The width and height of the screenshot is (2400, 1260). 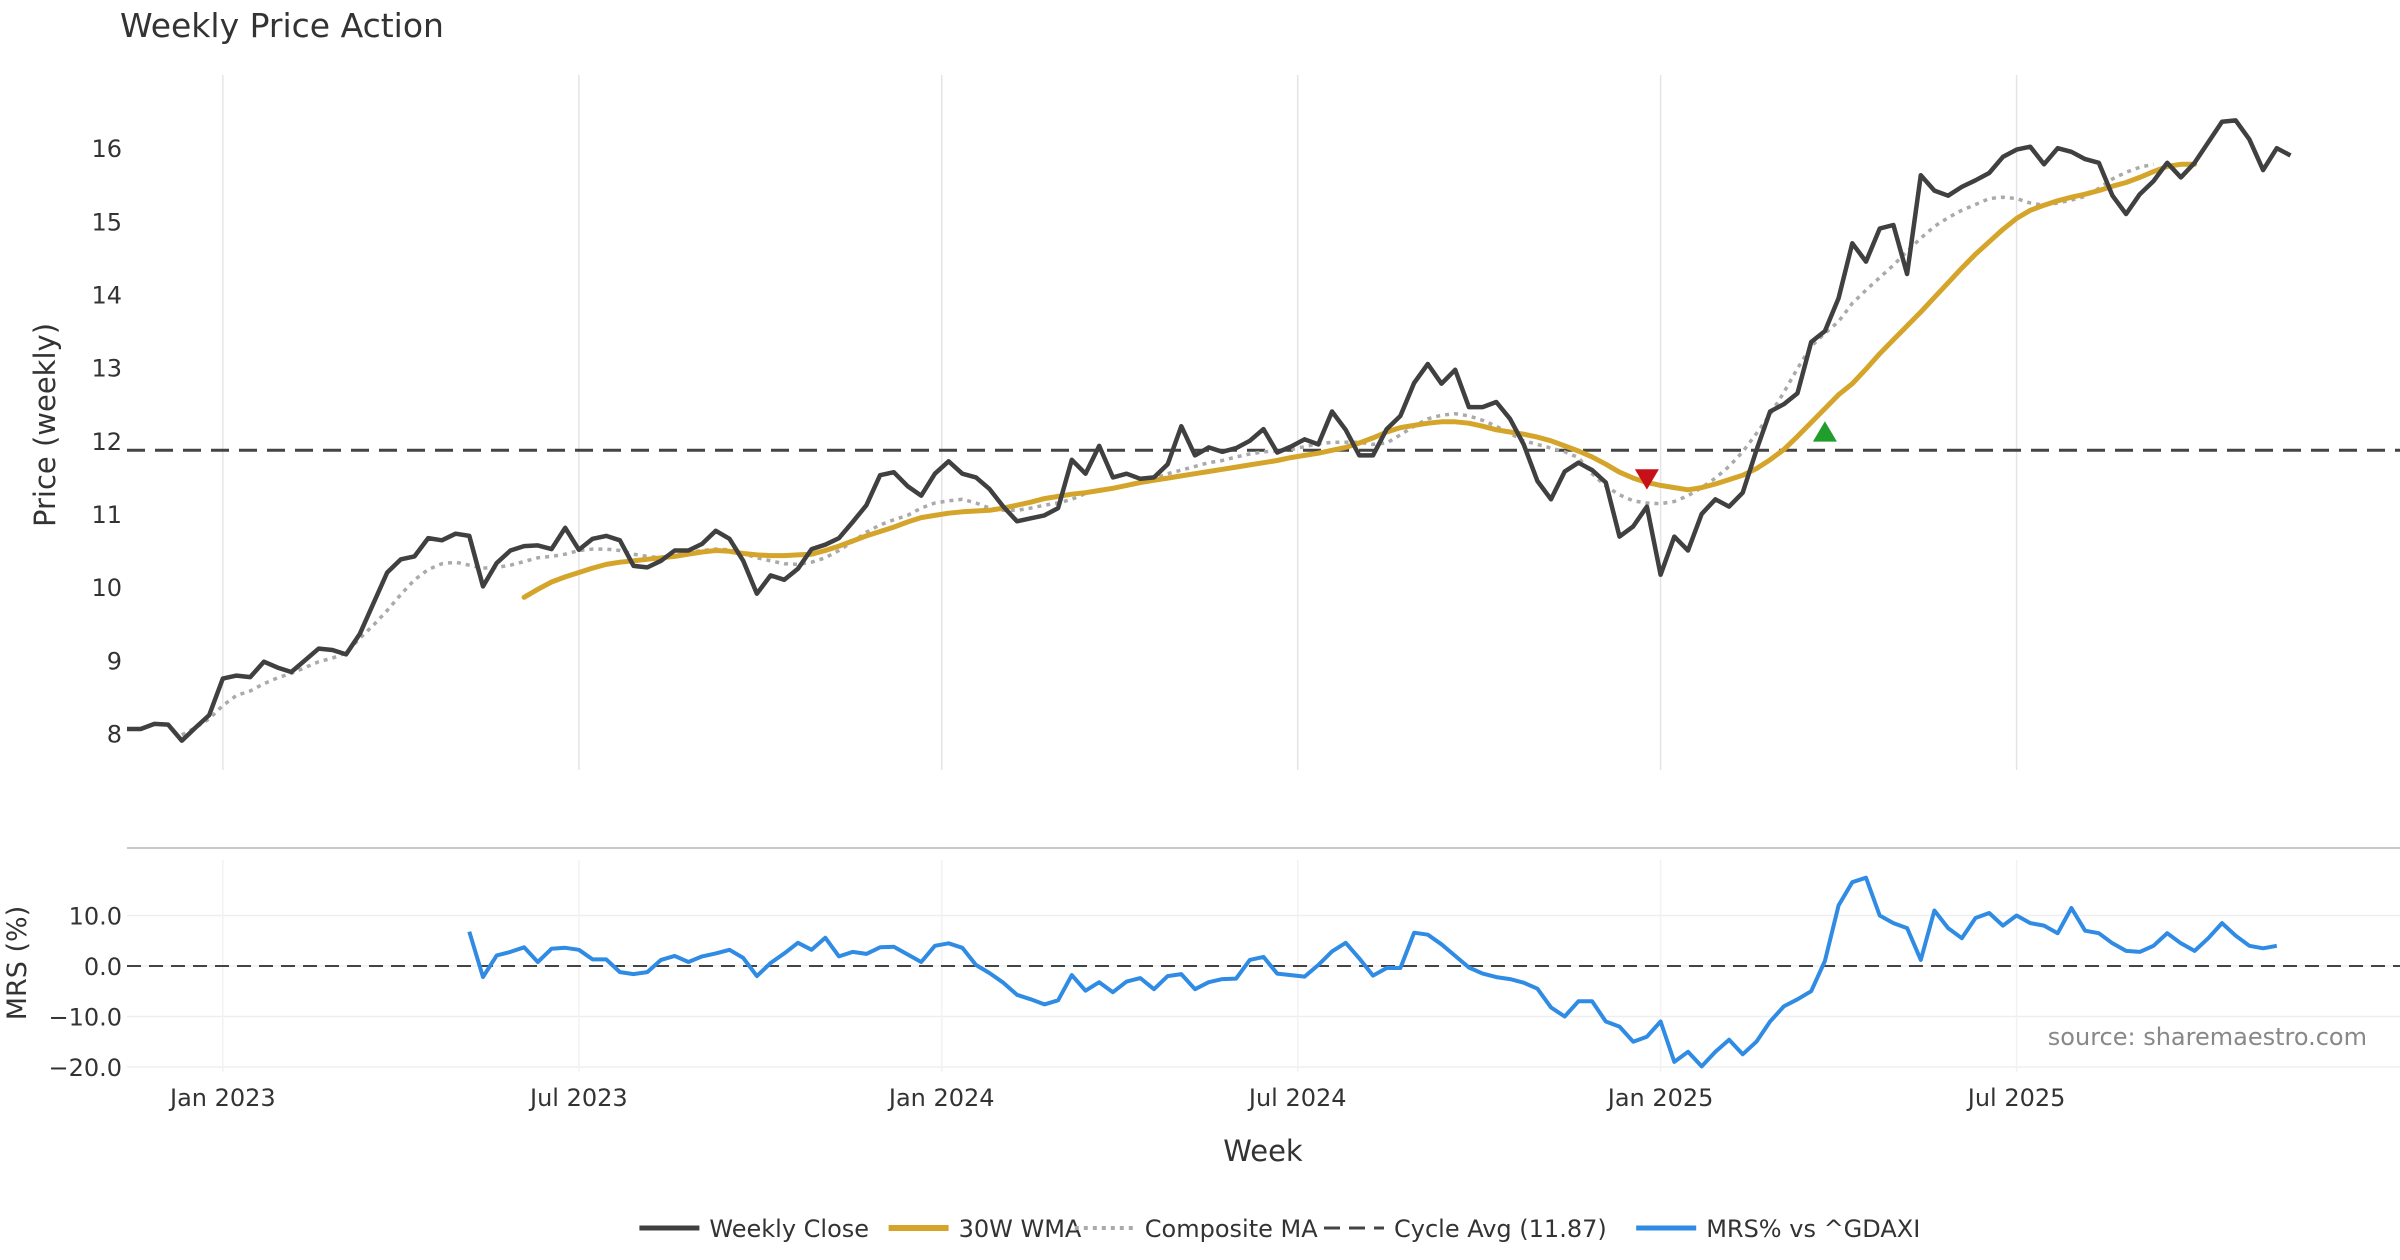 I want to click on price-y-tick-label: 16, so click(x=106, y=149).